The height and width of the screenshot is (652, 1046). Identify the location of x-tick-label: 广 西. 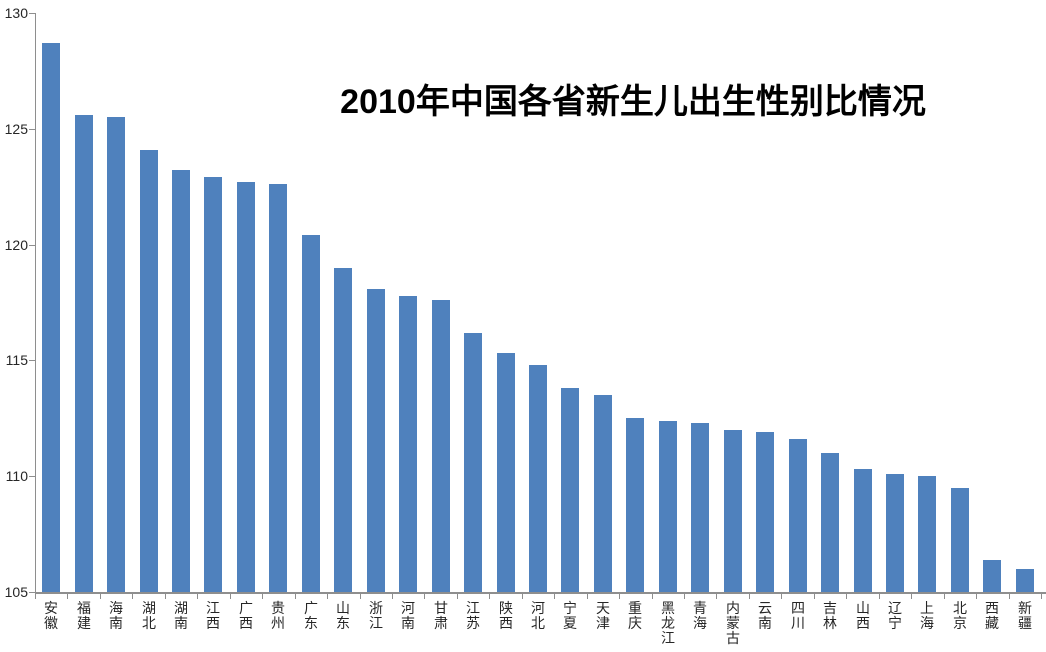
(246, 615).